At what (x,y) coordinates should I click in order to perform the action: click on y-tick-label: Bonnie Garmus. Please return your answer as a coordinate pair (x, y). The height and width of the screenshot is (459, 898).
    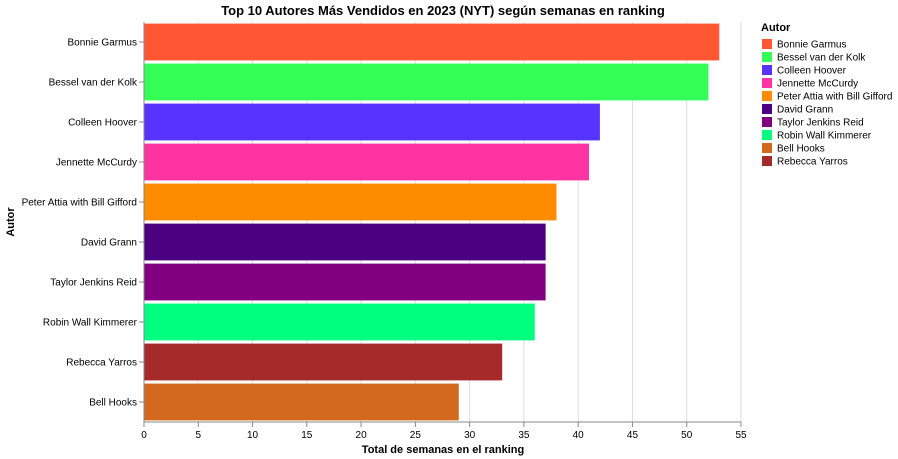
    Looking at the image, I should click on (102, 43).